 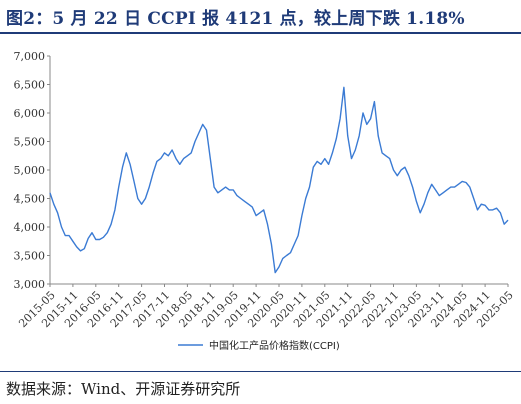 What do you see at coordinates (123, 389) in the screenshot?
I see `source-note: 数据来源：Wind、开源证券研究所` at bounding box center [123, 389].